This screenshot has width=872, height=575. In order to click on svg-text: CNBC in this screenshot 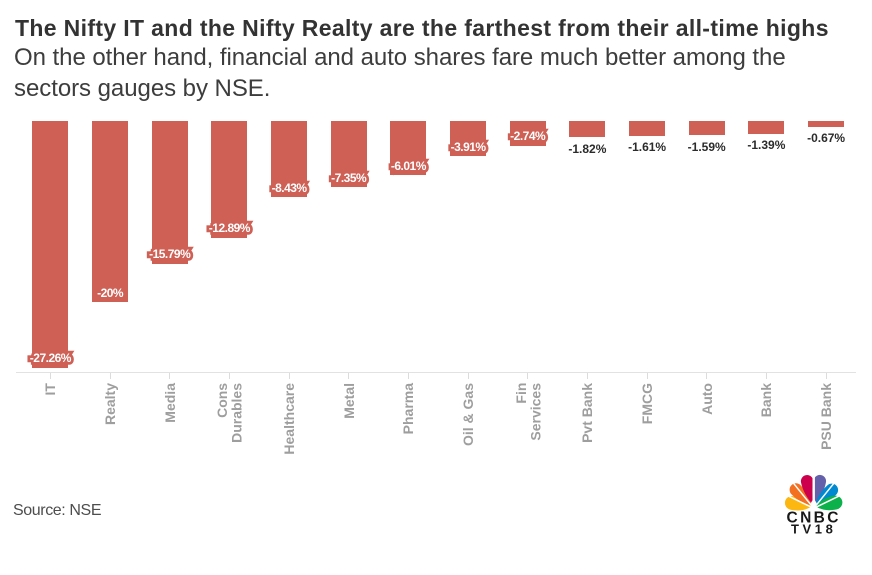, I will do `click(814, 518)`.